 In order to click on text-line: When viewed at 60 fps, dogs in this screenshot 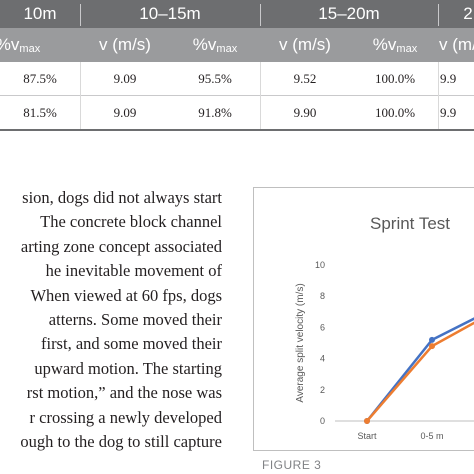, I will do `click(126, 295)`.